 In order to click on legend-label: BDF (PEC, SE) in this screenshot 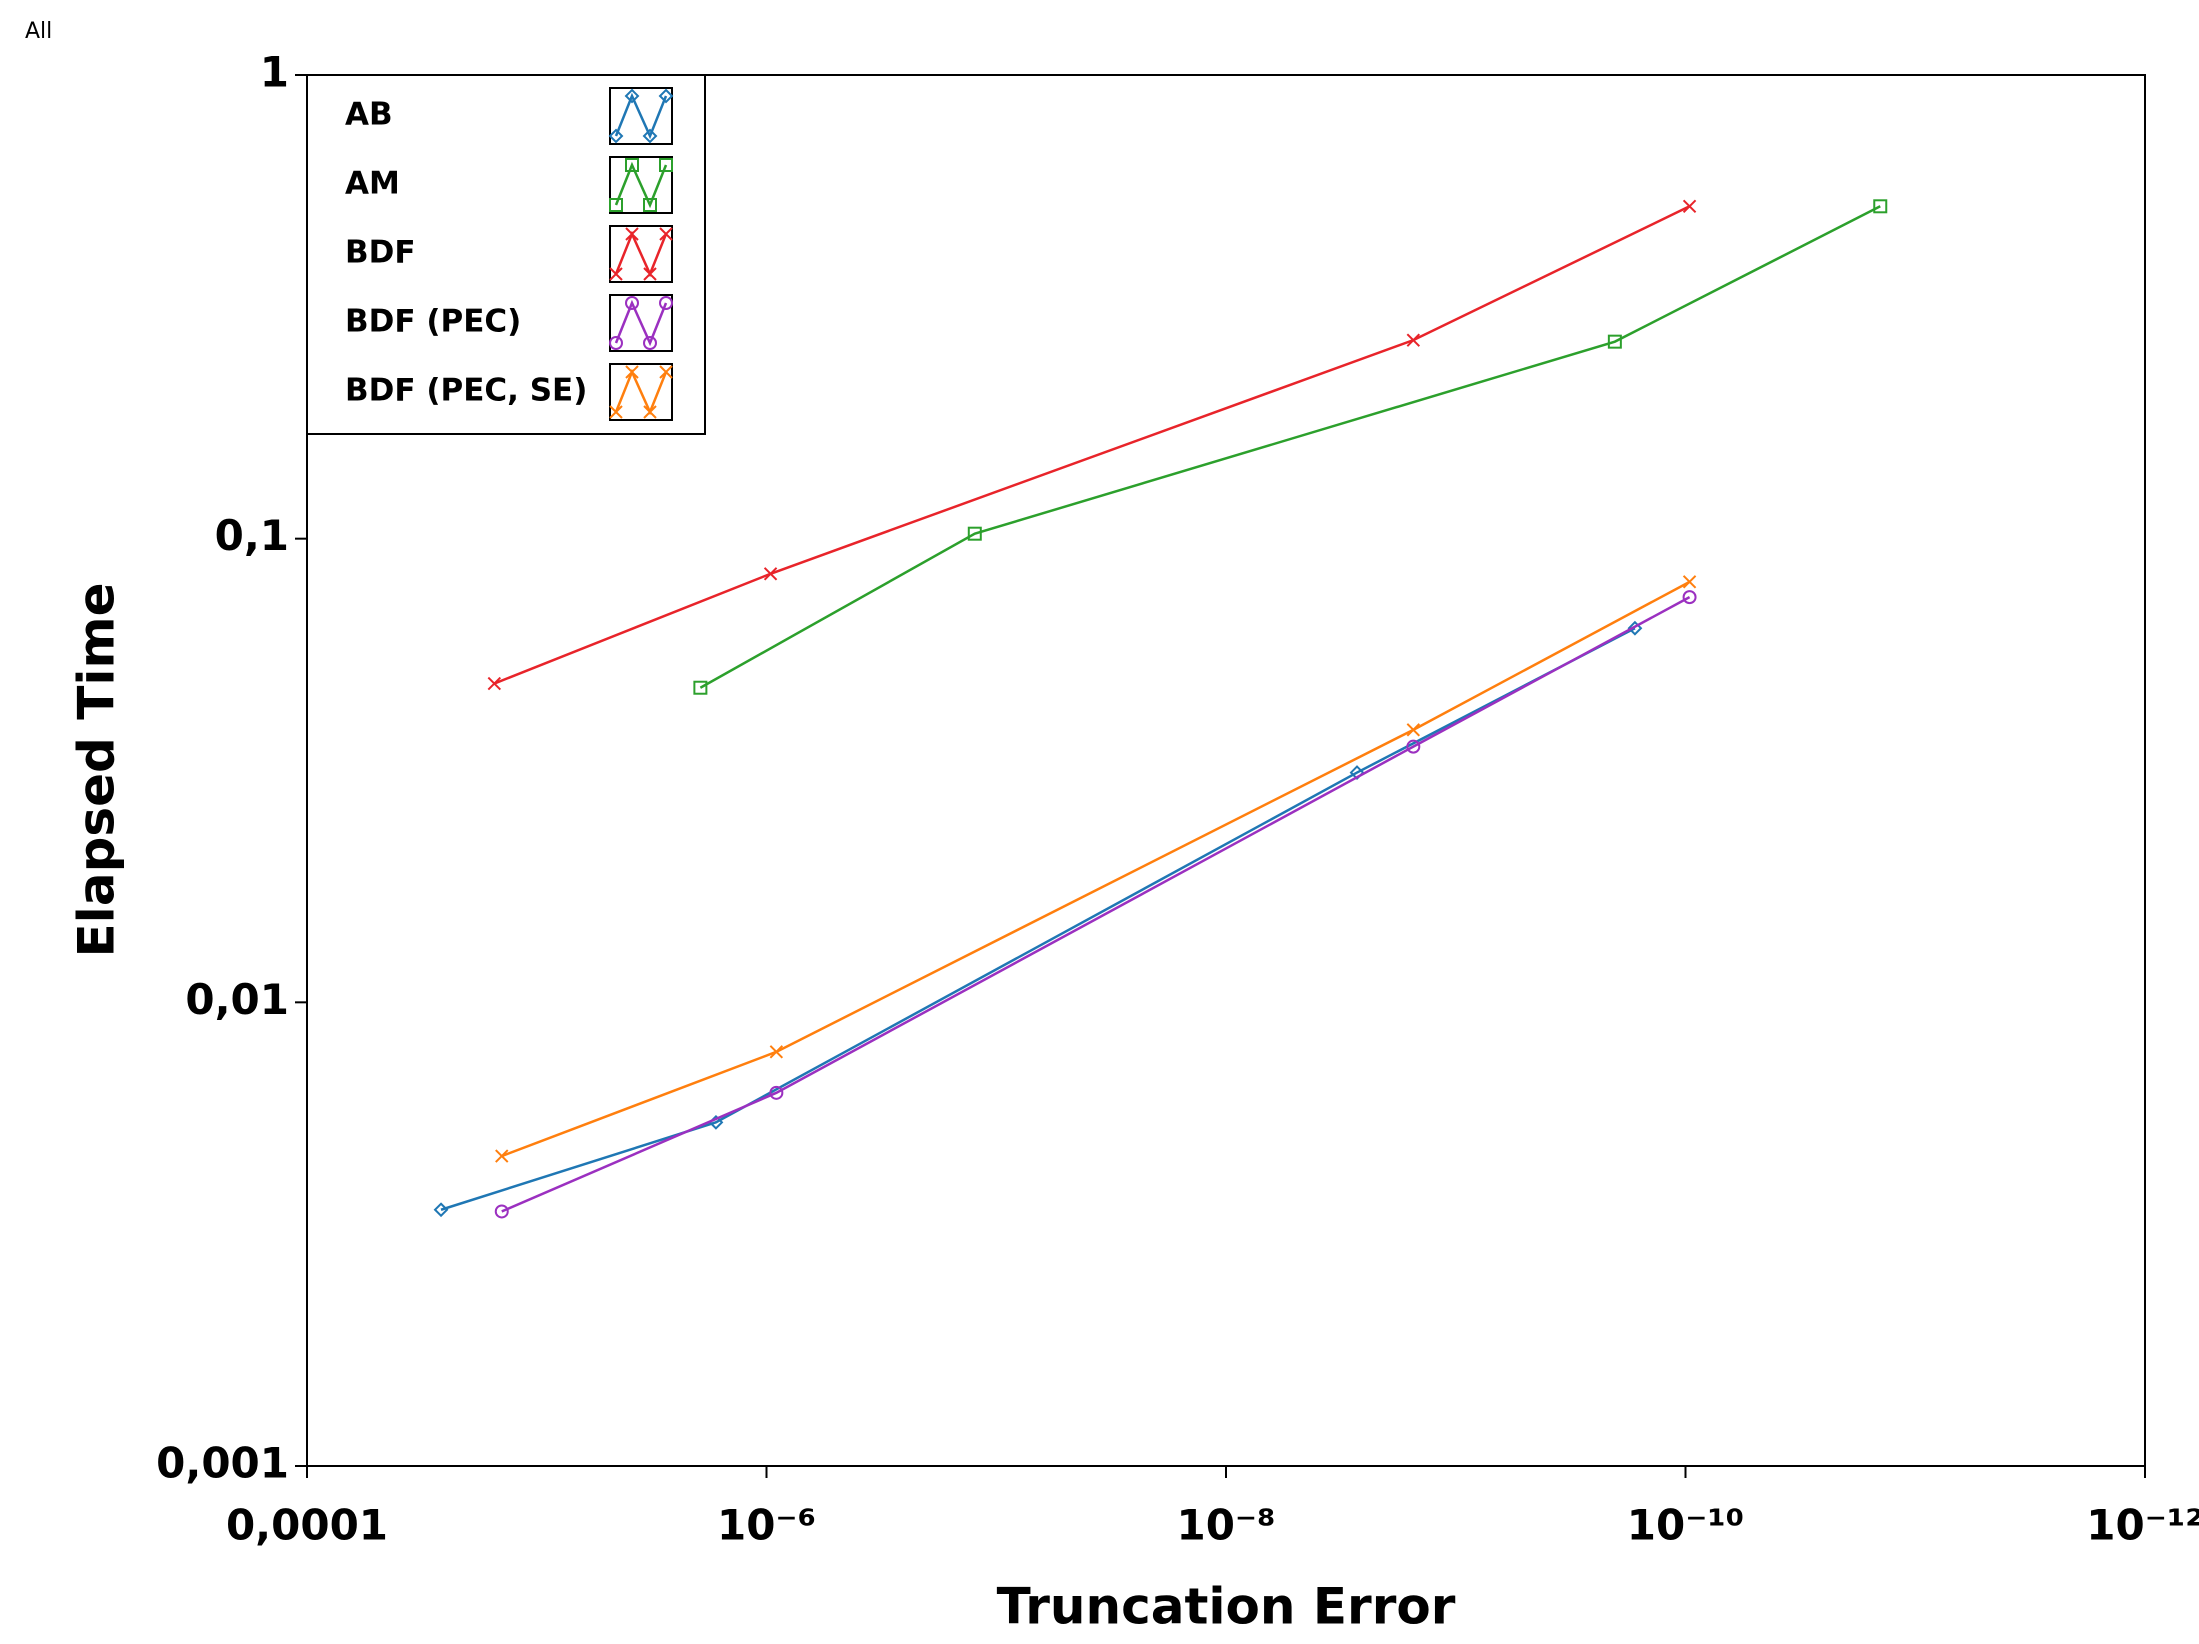, I will do `click(466, 391)`.